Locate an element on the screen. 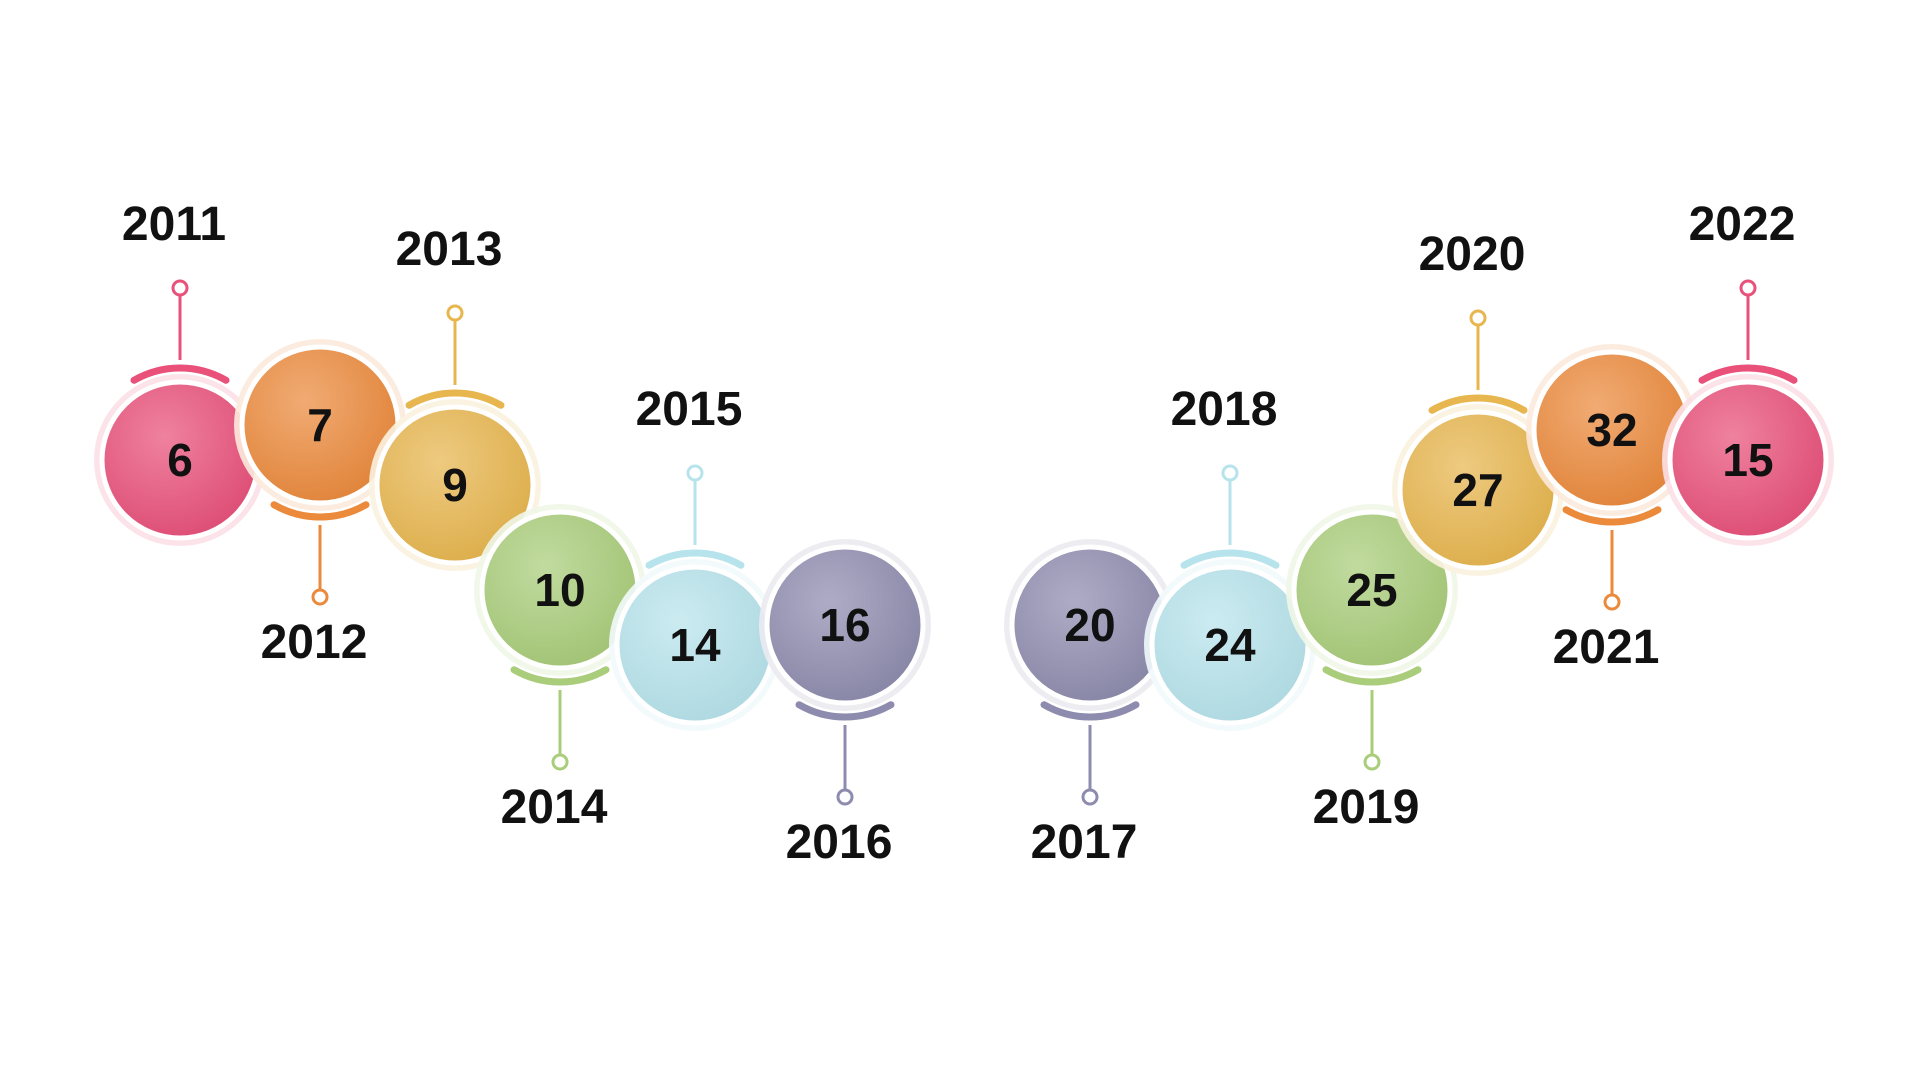 The width and height of the screenshot is (1920, 1085). value-label: 6 is located at coordinates (180, 460).